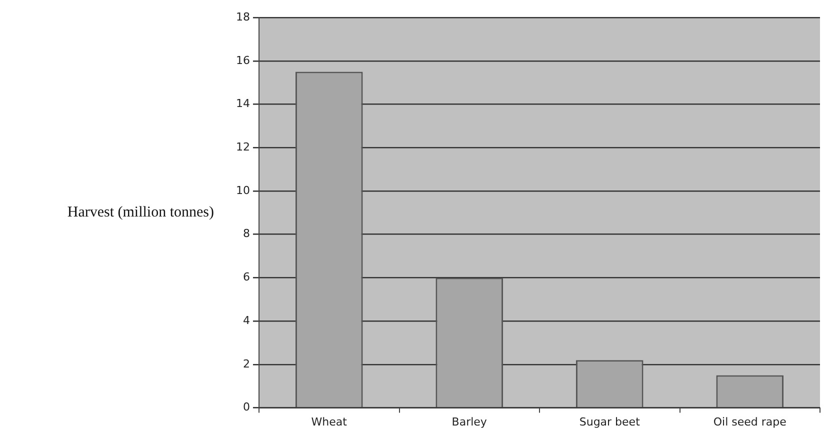  Describe the element at coordinates (470, 421) in the screenshot. I see `x-tick-label: Barley` at that location.